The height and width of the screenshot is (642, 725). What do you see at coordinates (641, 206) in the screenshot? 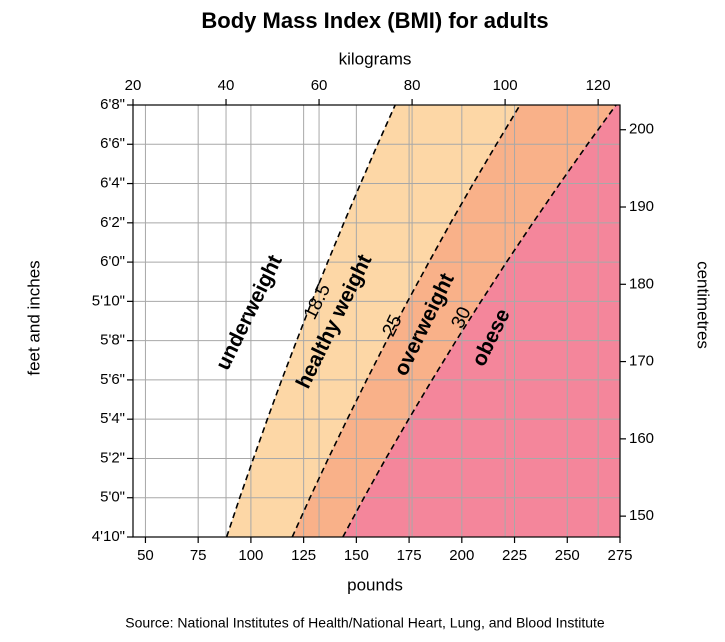
I see `y2-tick-label: 190` at bounding box center [641, 206].